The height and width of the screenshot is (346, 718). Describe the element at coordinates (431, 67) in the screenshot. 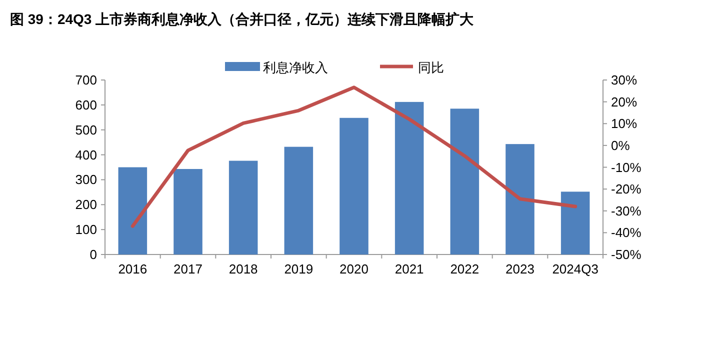

I see `legend-label: 同比` at that location.